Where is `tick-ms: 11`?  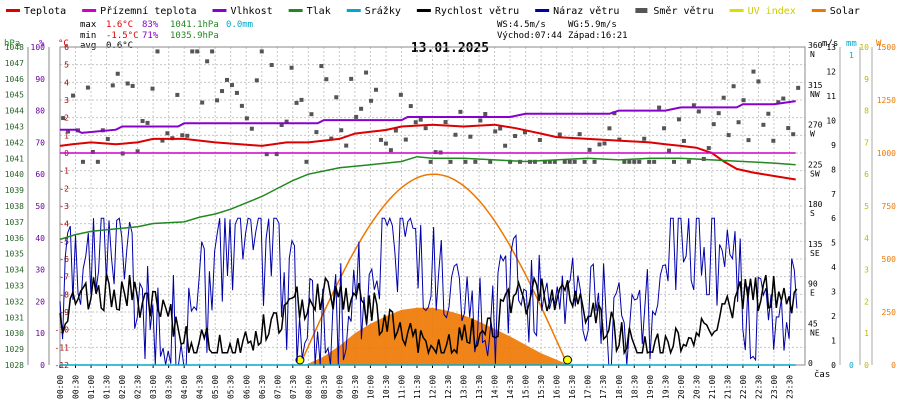 tick-ms: 11 is located at coordinates (831, 96).